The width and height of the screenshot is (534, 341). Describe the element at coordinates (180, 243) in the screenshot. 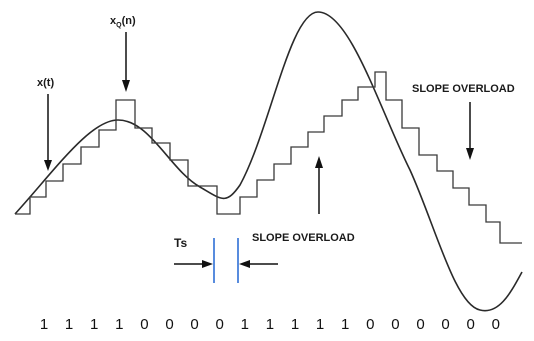

I see `ts-label: Ts` at that location.